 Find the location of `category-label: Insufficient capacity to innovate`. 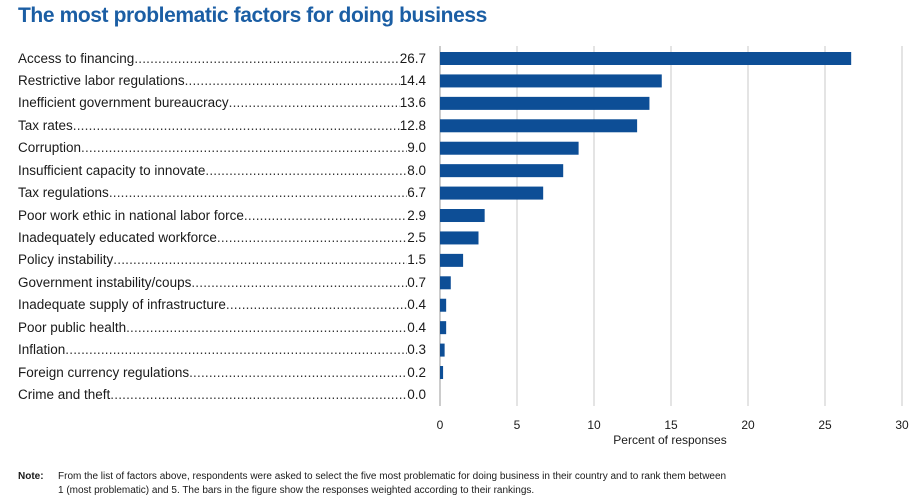

category-label: Insufficient capacity to innovate is located at coordinates (112, 170).